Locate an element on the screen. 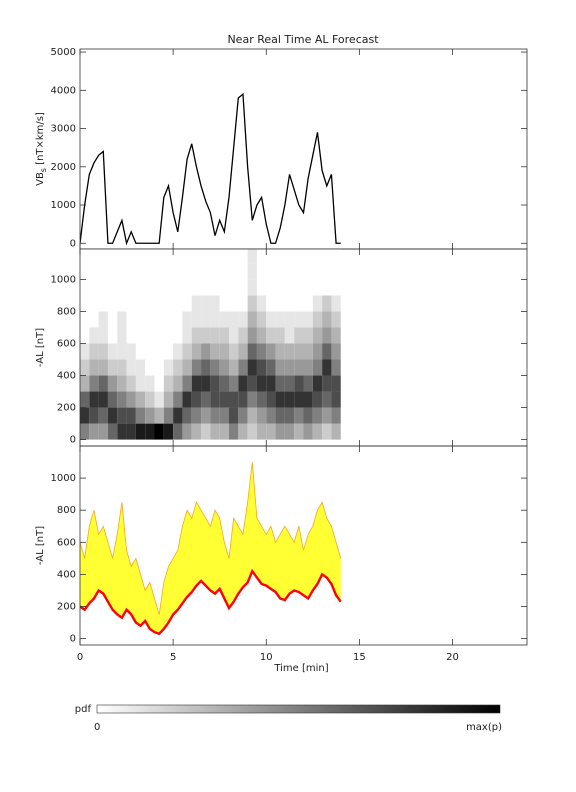  y-axis-label-part: [nT×km/s] is located at coordinates (40, 140).